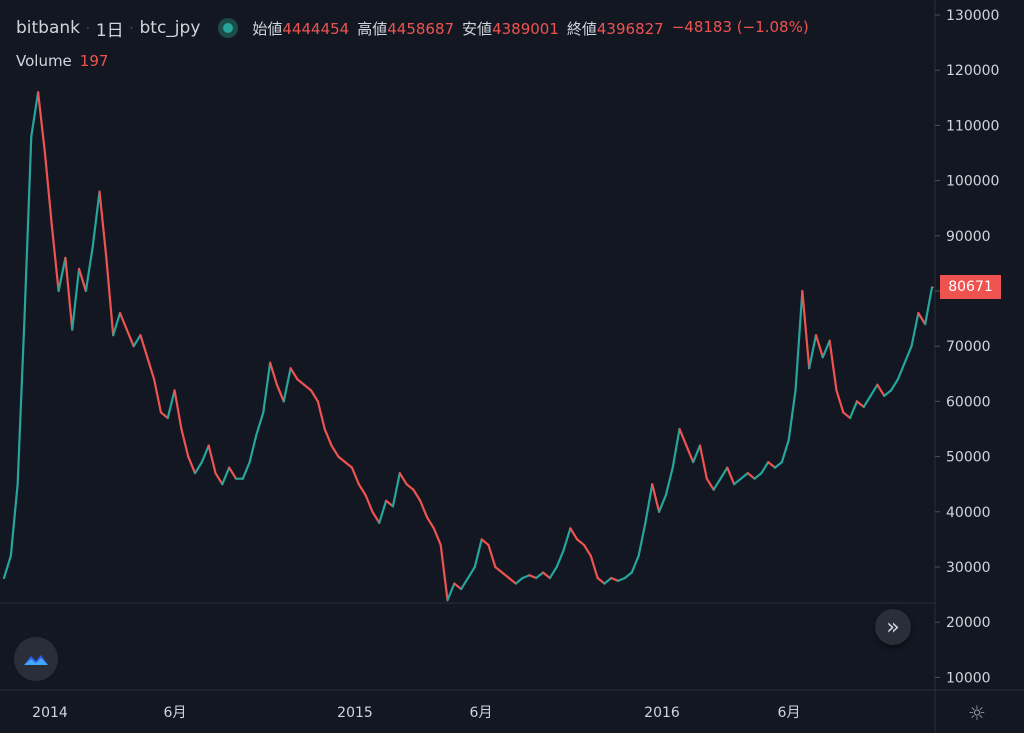 The height and width of the screenshot is (733, 1024). I want to click on status-dot-icon, so click(228, 28).